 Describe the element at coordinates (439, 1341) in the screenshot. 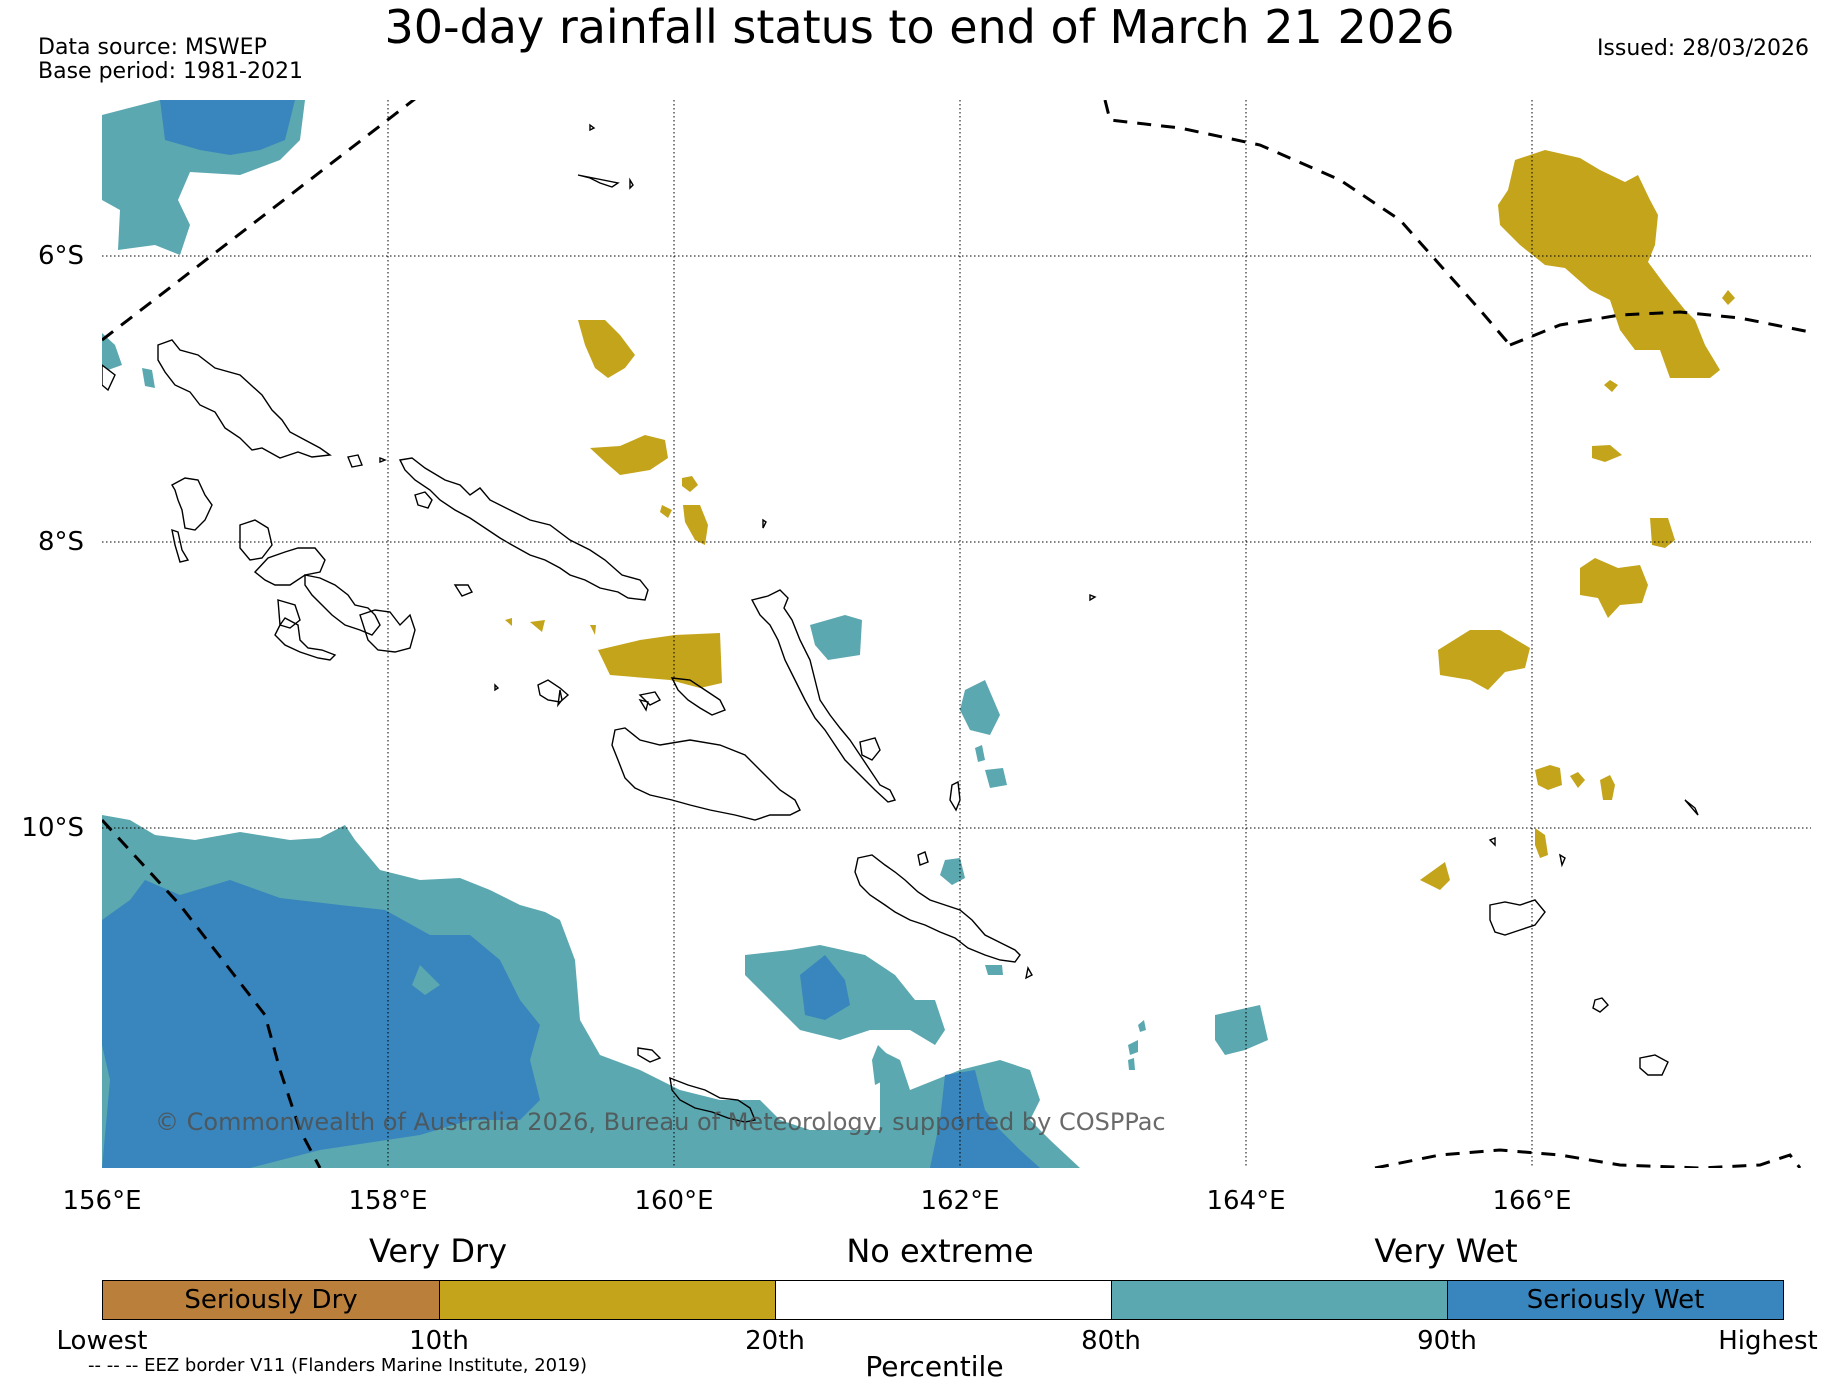

I see `pct-10th: 10th` at that location.